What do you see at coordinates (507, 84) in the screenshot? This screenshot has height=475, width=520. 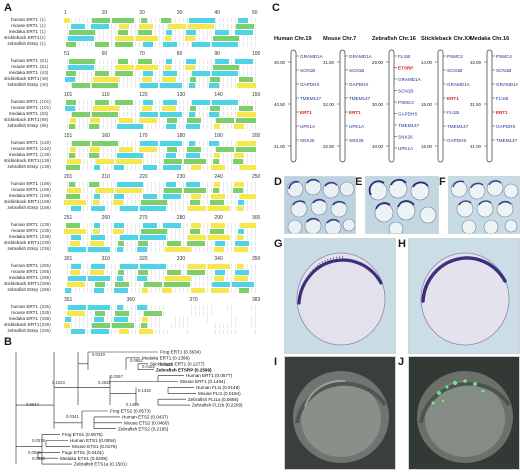 I see `gene-label: GRAMD1A` at bounding box center [507, 84].